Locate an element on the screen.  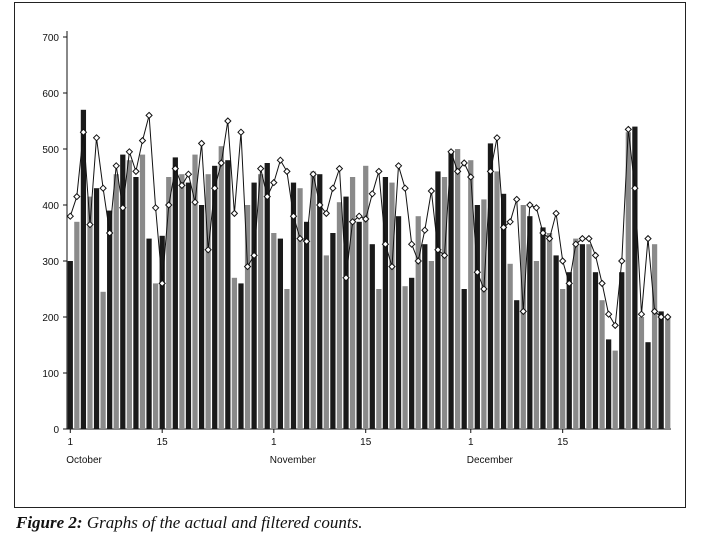
y-tick-label: 200 is located at coordinates (50, 318).